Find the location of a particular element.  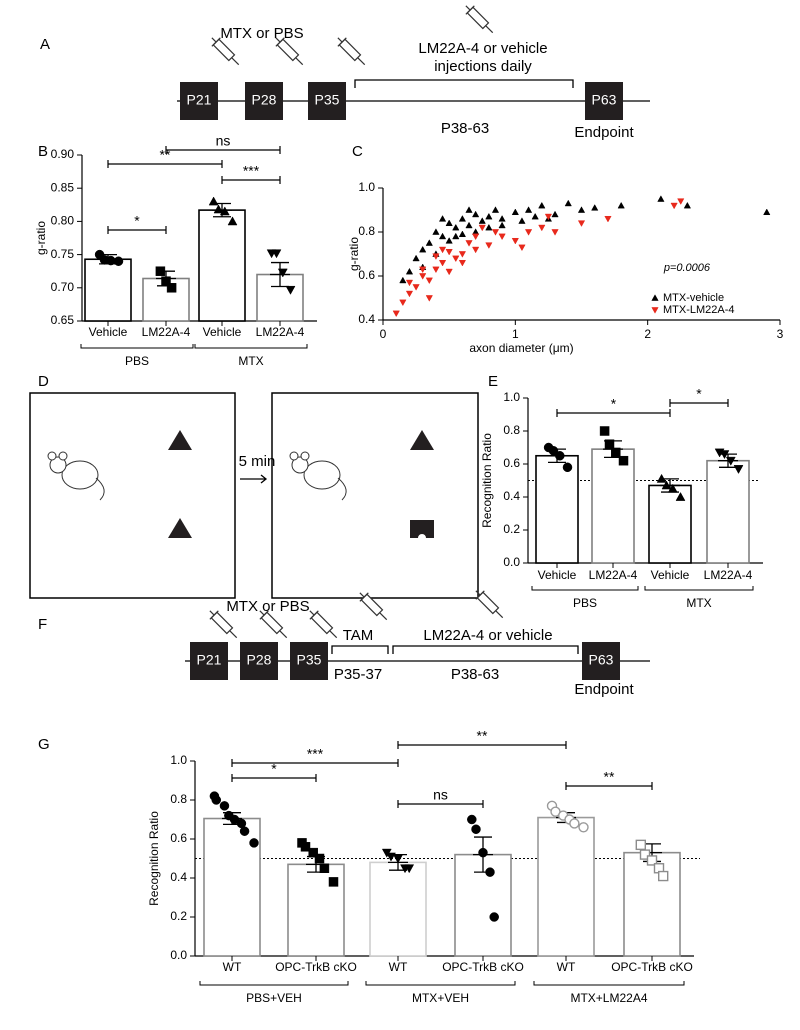

object is located at coordinates (422, 440).